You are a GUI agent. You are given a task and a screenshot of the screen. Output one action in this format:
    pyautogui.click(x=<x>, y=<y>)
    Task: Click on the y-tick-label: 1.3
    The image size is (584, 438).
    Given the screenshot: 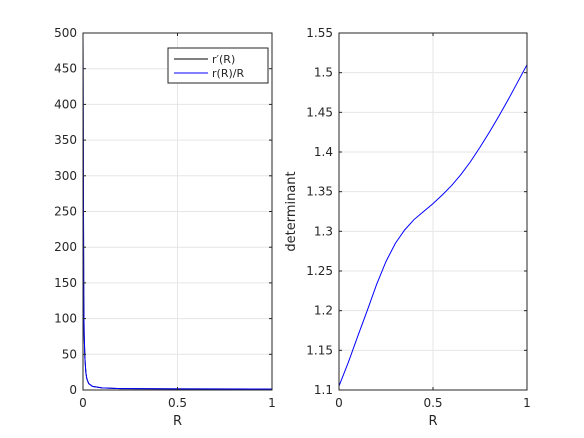 What is the action you would take?
    pyautogui.click(x=323, y=231)
    